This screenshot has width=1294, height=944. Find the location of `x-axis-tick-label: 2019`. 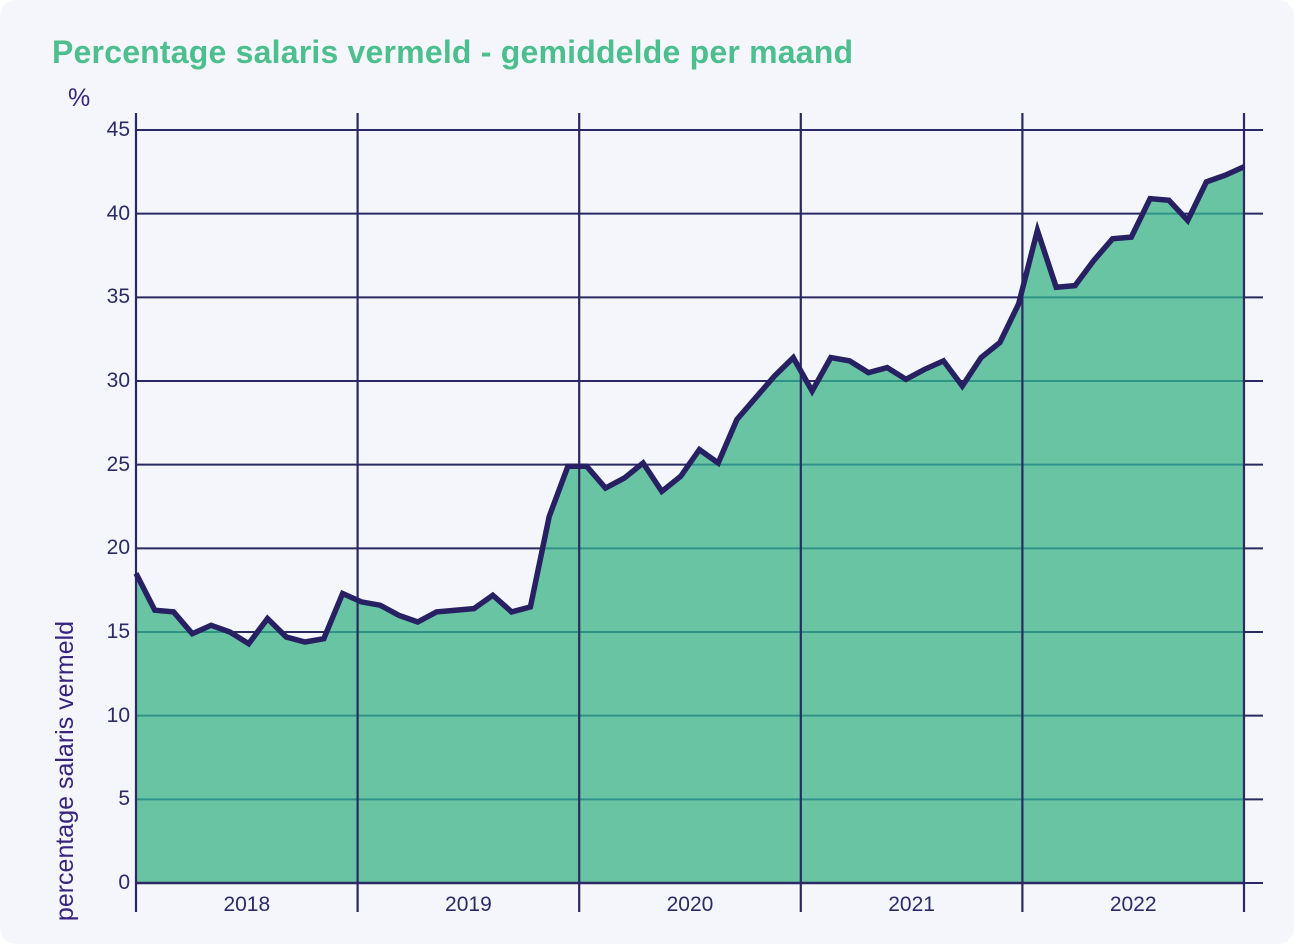

x-axis-tick-label: 2019 is located at coordinates (468, 904).